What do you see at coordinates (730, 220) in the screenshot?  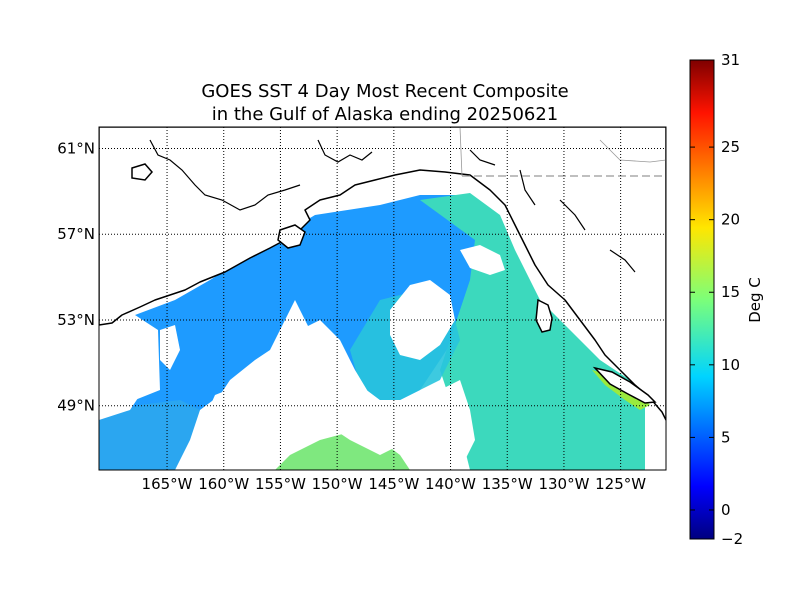 I see `colorbar-tick-label: 20` at bounding box center [730, 220].